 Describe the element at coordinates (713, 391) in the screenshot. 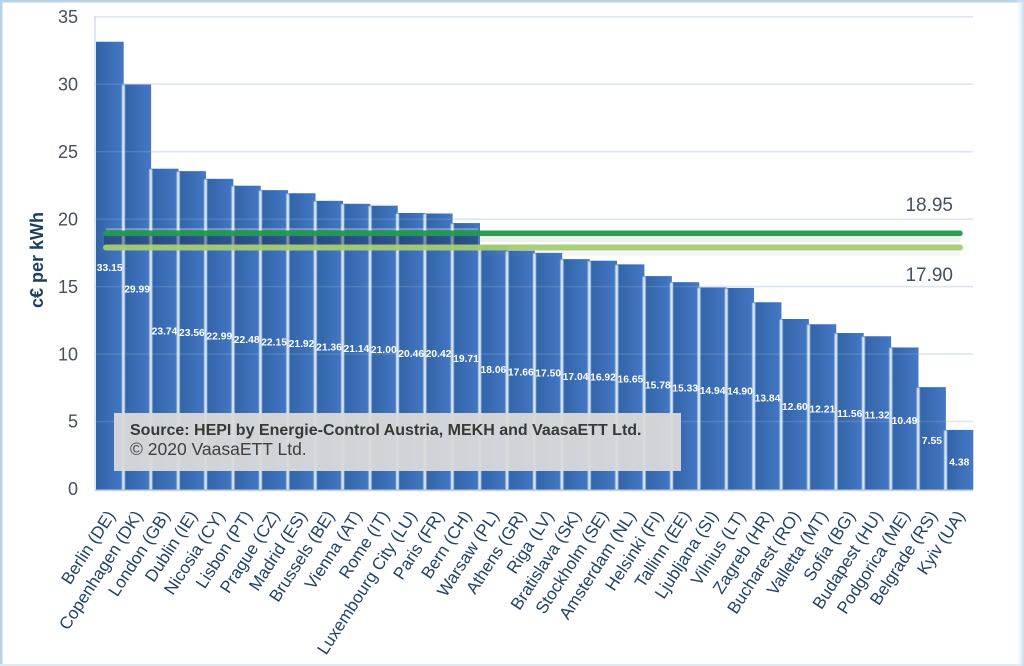

I see `svg-text: 14.94` at that location.